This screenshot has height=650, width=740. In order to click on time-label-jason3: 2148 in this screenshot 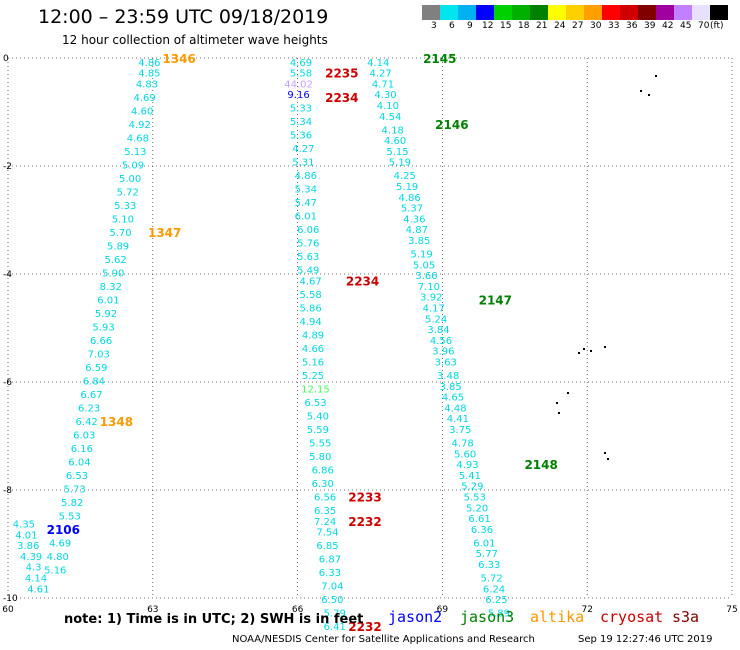, I will do `click(540, 465)`.